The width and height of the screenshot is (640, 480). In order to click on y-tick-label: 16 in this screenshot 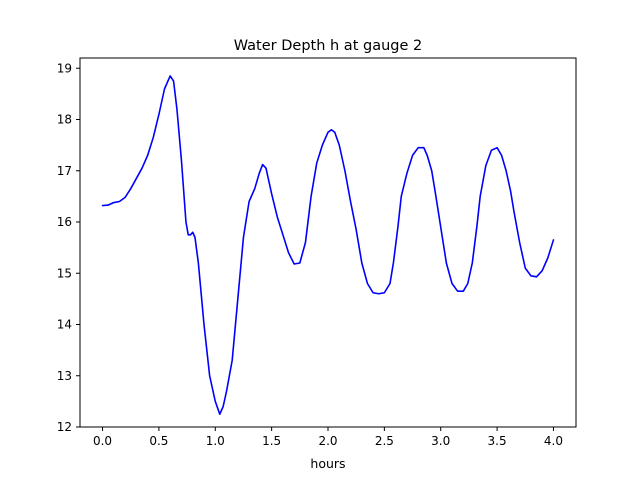, I will do `click(64, 222)`.